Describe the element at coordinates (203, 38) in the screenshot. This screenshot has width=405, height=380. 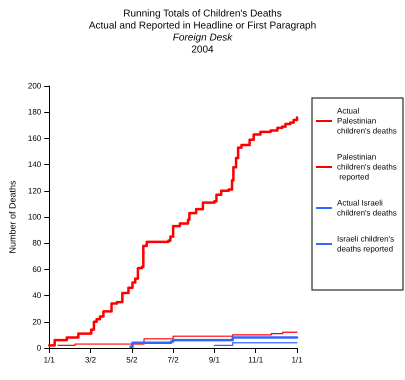
I see `text: Foreign Desk` at that location.